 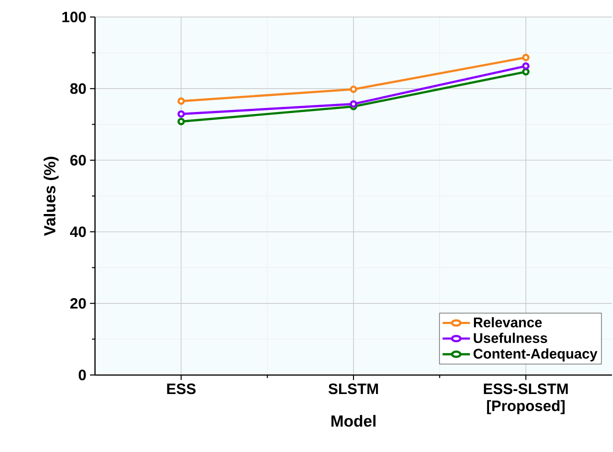 I want to click on y-tick-label: 80, so click(x=78, y=88).